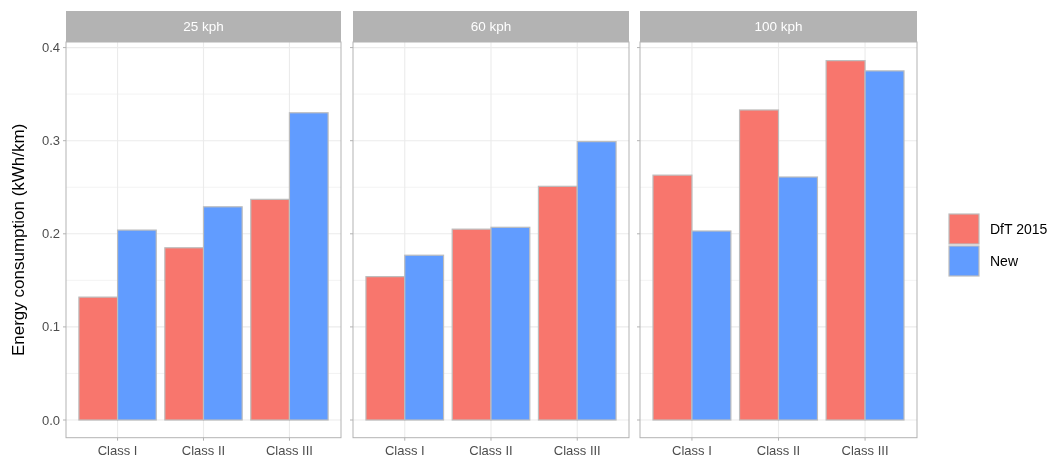  Describe the element at coordinates (50, 420) in the screenshot. I see `y-tick-label: 0.0` at that location.